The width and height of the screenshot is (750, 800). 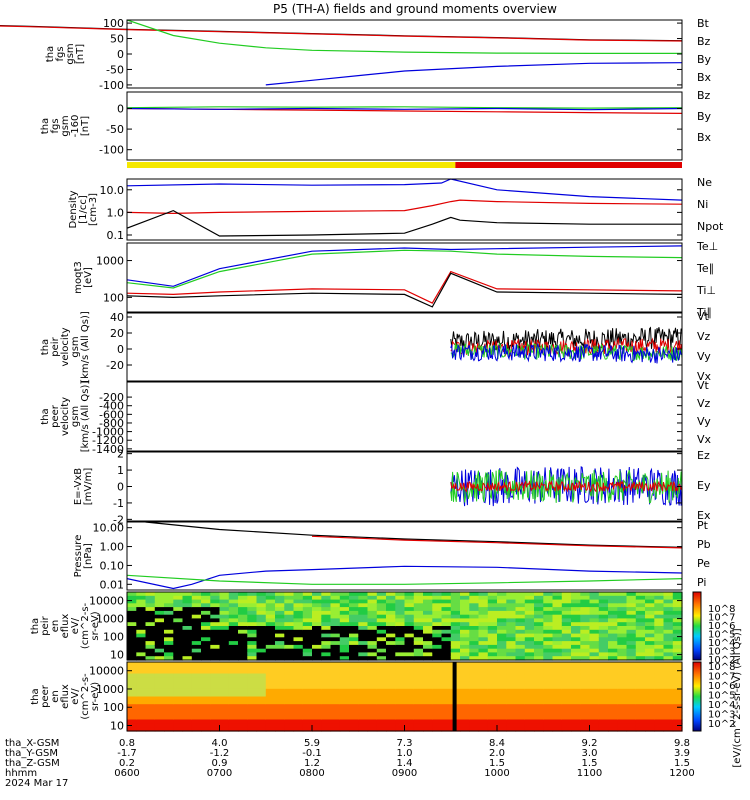 What do you see at coordinates (112, 565) in the screenshot?
I see `ytick-label: 0.10` at bounding box center [112, 565].